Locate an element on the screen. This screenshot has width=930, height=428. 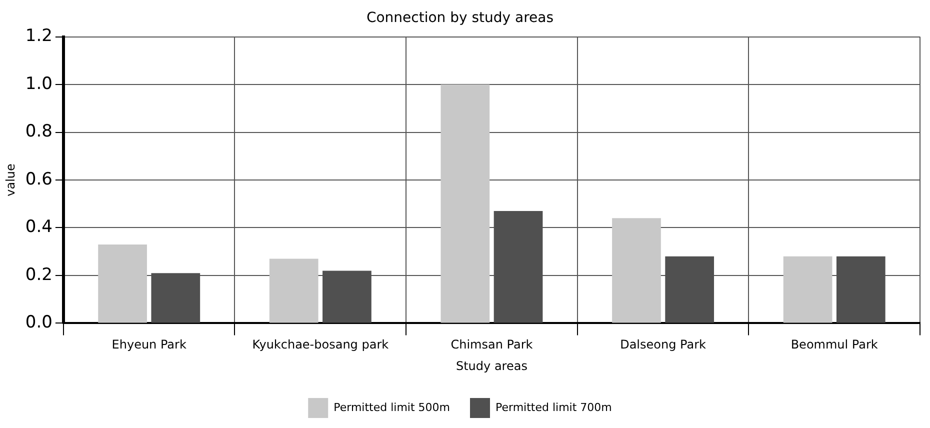
y-tick-label: 0.2 is located at coordinates (38, 274).